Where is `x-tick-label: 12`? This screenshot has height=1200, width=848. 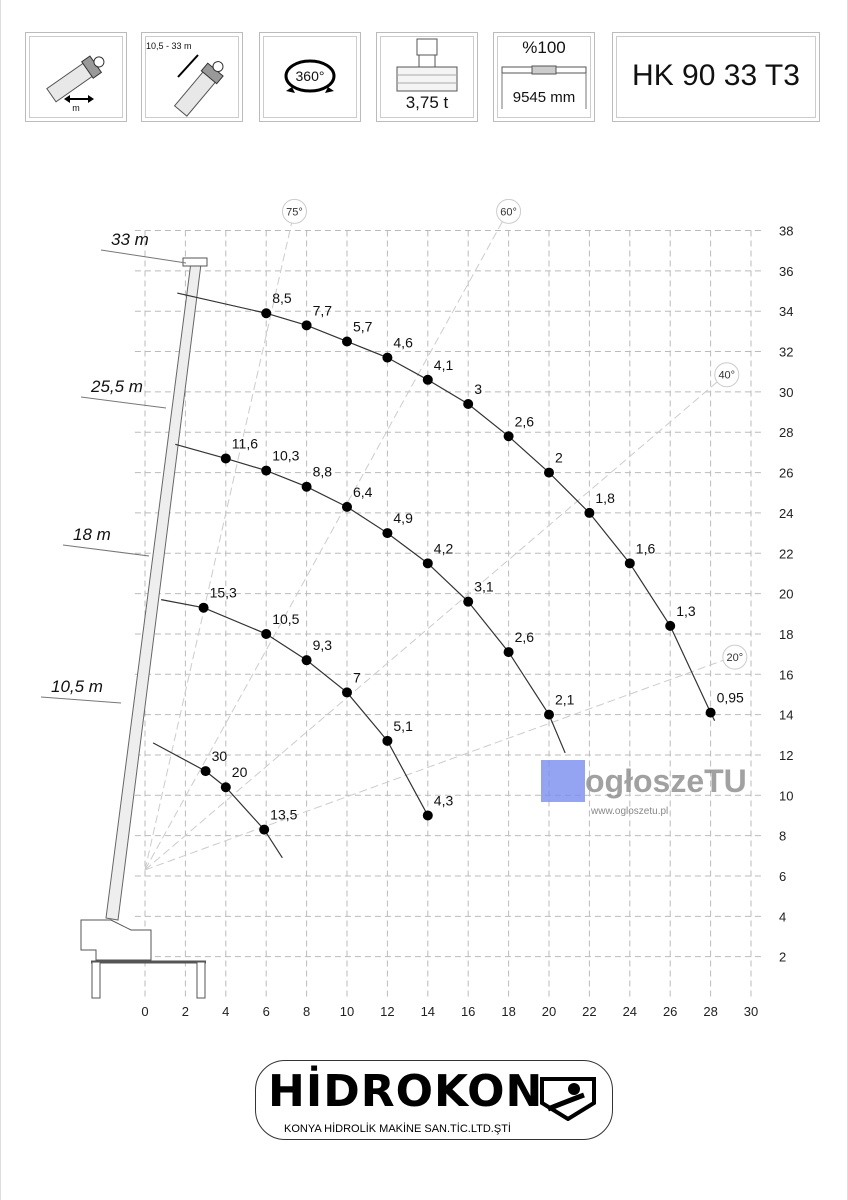
x-tick-label: 12 is located at coordinates (387, 1011).